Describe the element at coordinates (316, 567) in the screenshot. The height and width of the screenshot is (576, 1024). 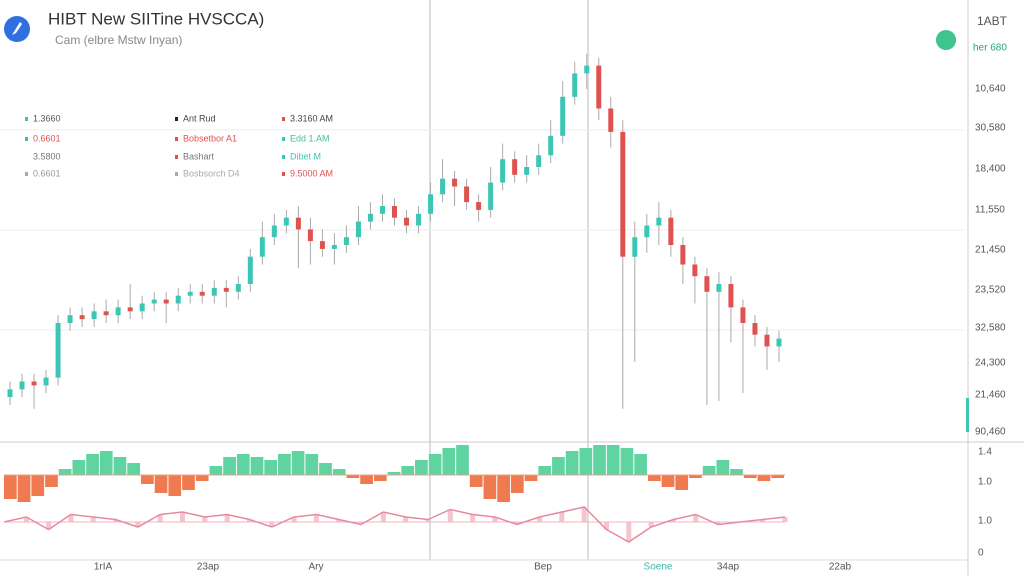
I see `x-label: Ary` at that location.